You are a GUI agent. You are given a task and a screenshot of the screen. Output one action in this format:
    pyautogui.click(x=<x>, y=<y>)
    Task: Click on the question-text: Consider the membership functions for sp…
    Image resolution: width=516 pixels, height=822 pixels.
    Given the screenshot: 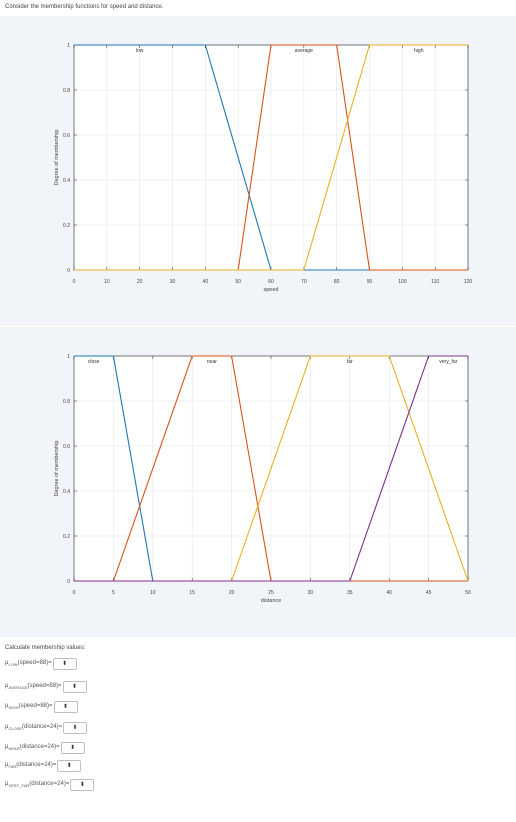 What is the action you would take?
    pyautogui.click(x=84, y=7)
    